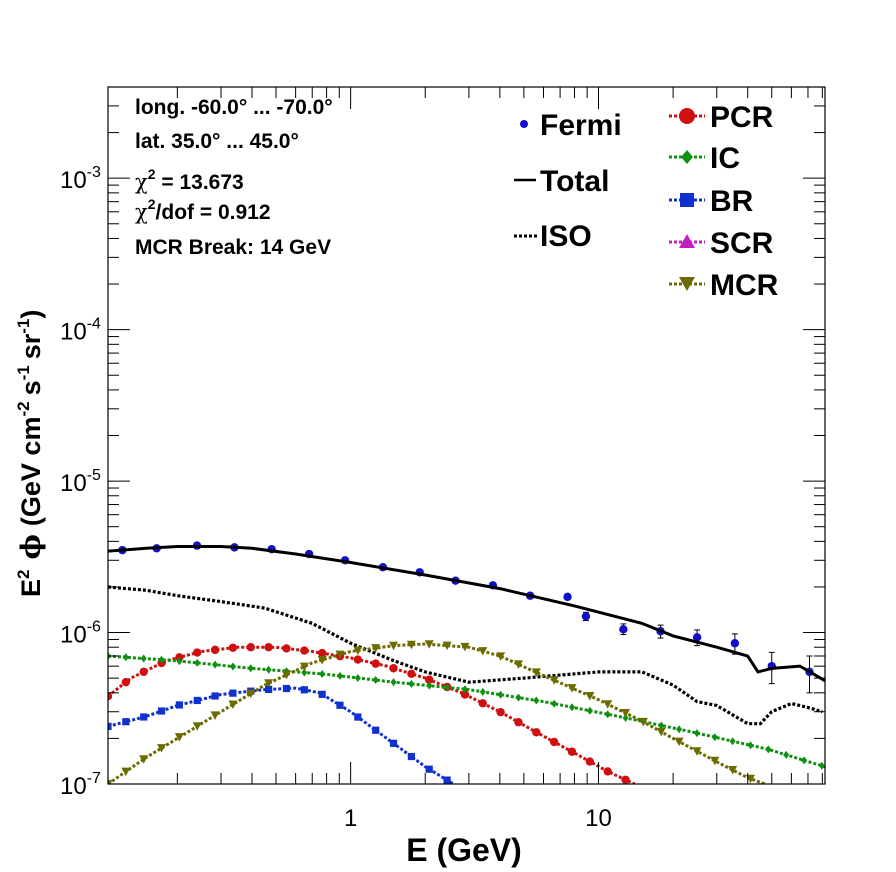 Image resolution: width=896 pixels, height=872 pixels. Describe the element at coordinates (80, 482) in the screenshot. I see `y-tick-label: 10⁻⁵` at that location.